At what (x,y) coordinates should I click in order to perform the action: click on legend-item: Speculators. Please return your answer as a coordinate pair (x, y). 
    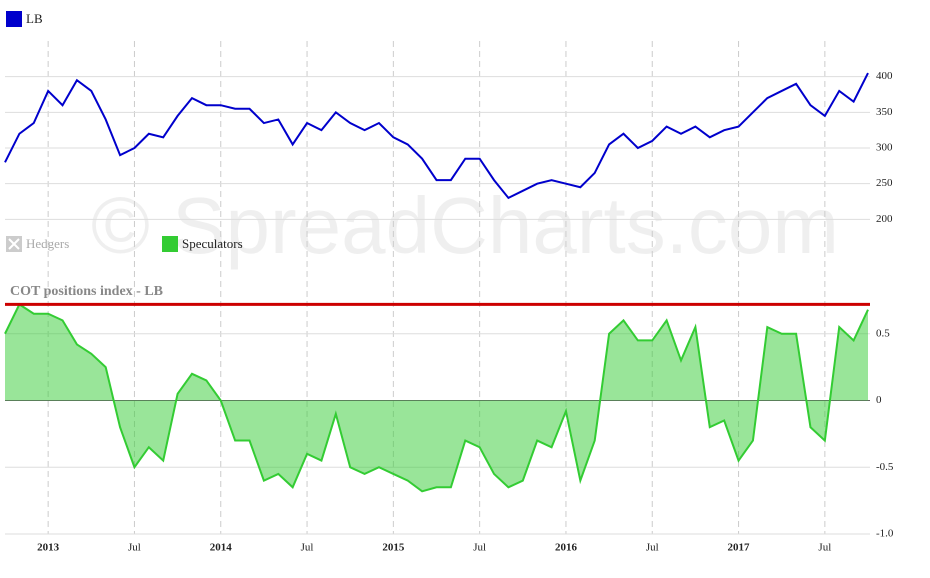
    Looking at the image, I should click on (202, 244).